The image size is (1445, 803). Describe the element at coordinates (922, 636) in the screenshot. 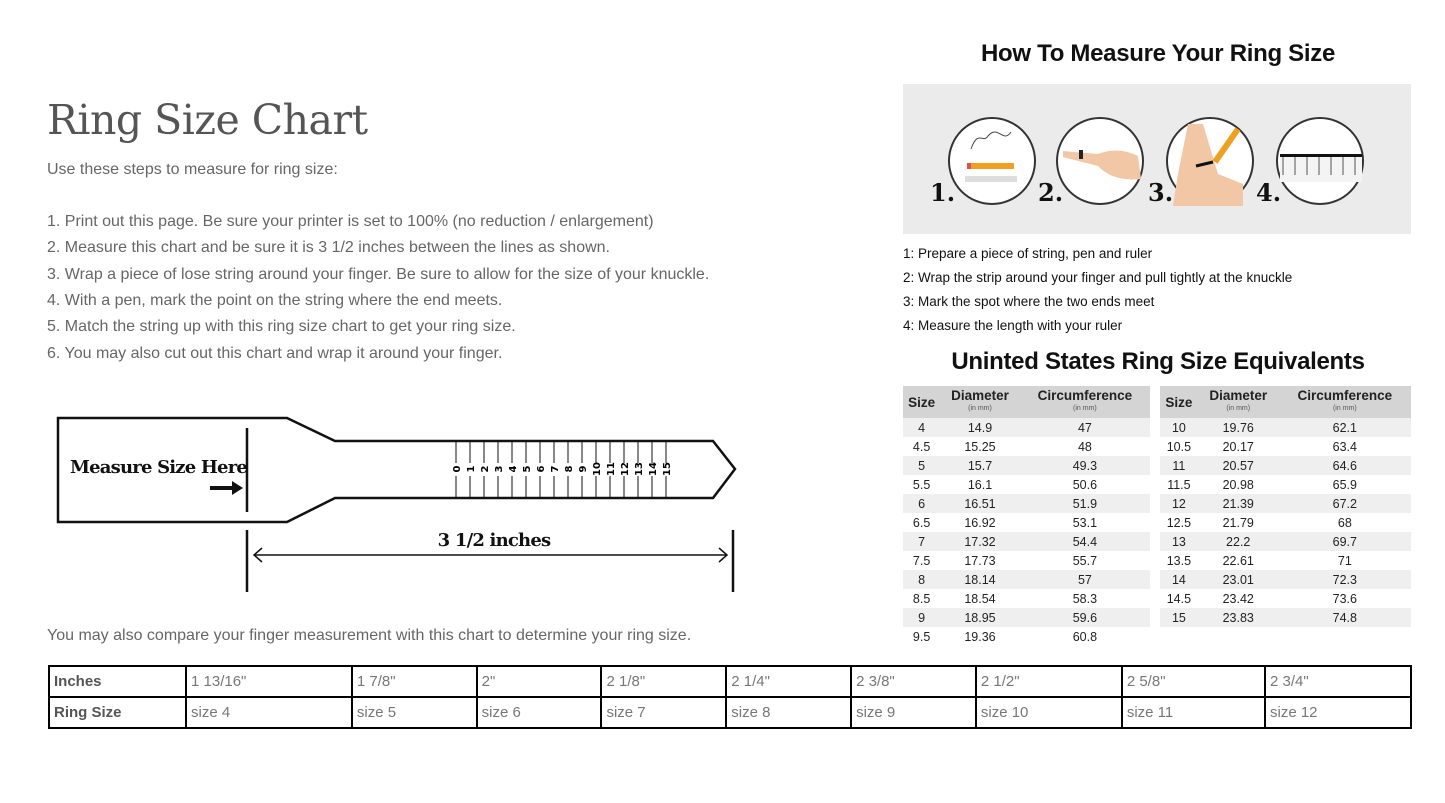

I see `cell: 9.5` at that location.